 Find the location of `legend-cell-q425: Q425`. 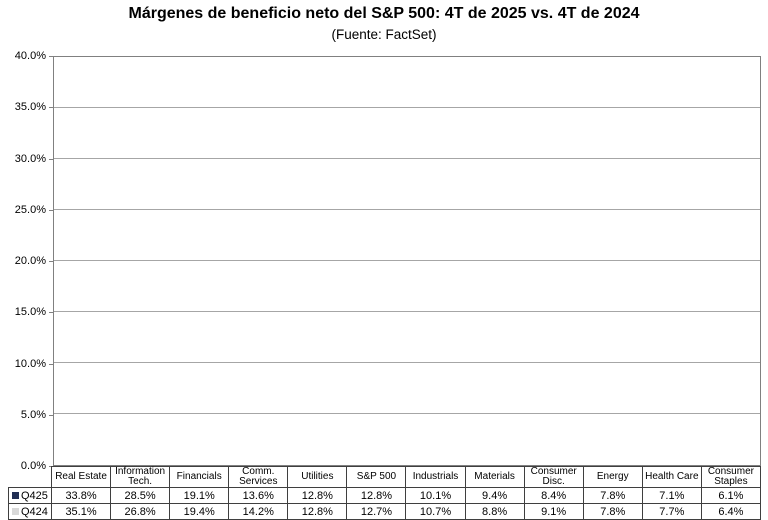

legend-cell-q425: Q425 is located at coordinates (30, 495).